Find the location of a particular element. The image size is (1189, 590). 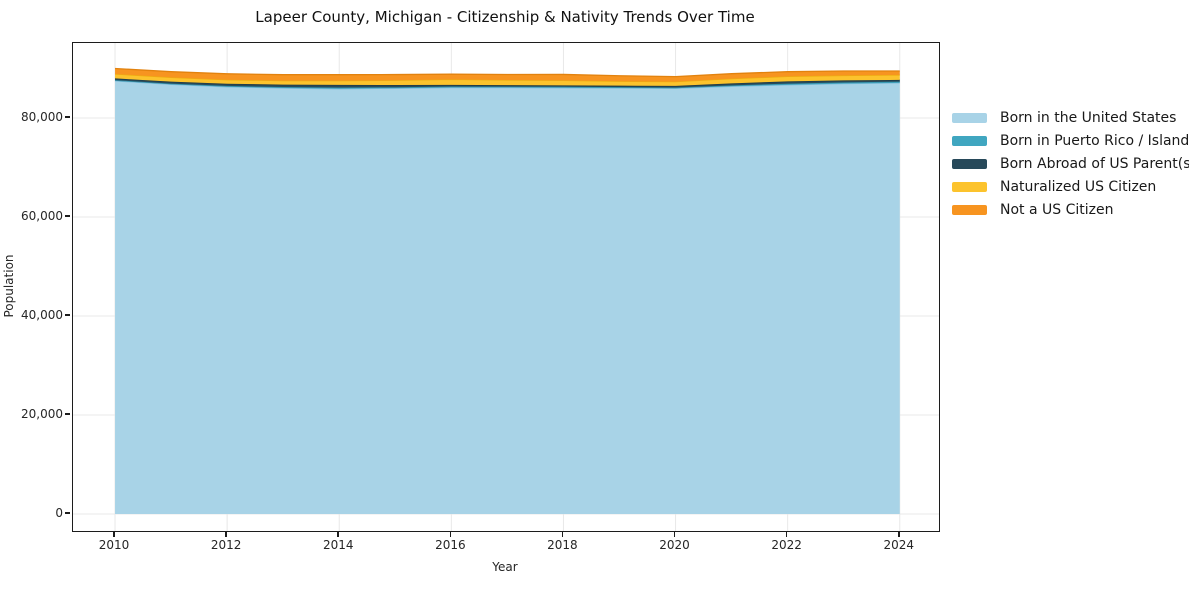

y-tick-label: 20,000 is located at coordinates (42, 413).